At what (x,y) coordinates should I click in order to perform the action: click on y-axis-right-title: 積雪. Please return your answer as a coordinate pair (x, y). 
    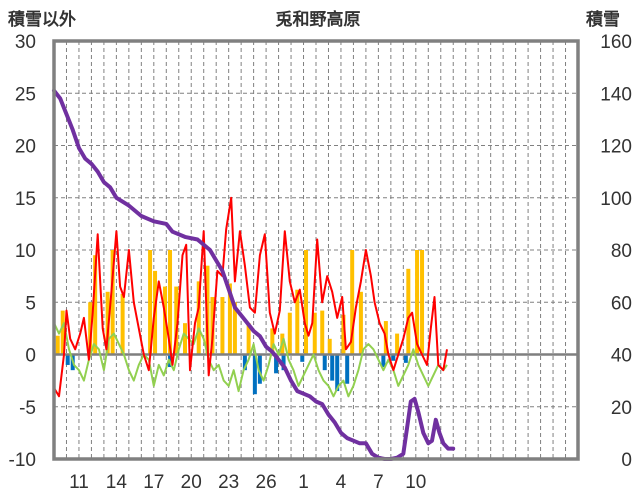
    Looking at the image, I should click on (603, 19).